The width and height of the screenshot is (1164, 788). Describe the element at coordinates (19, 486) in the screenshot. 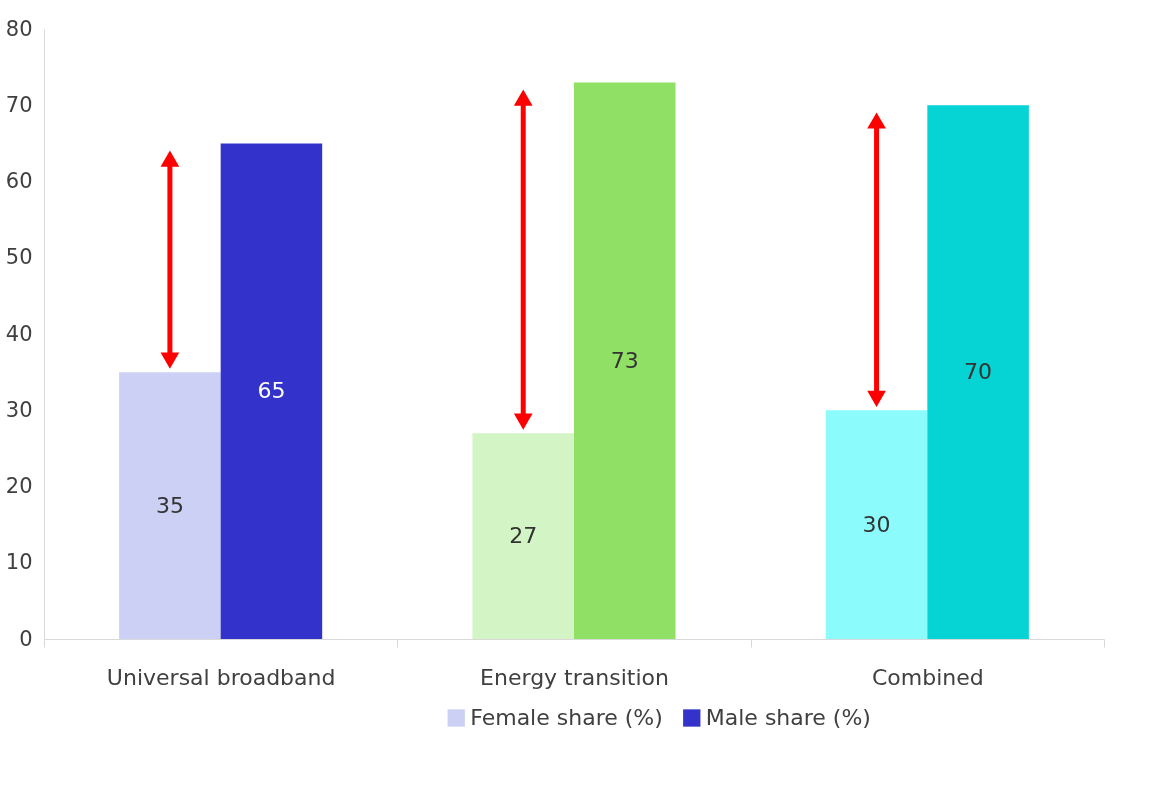

I see `y-tick-label: 20` at that location.